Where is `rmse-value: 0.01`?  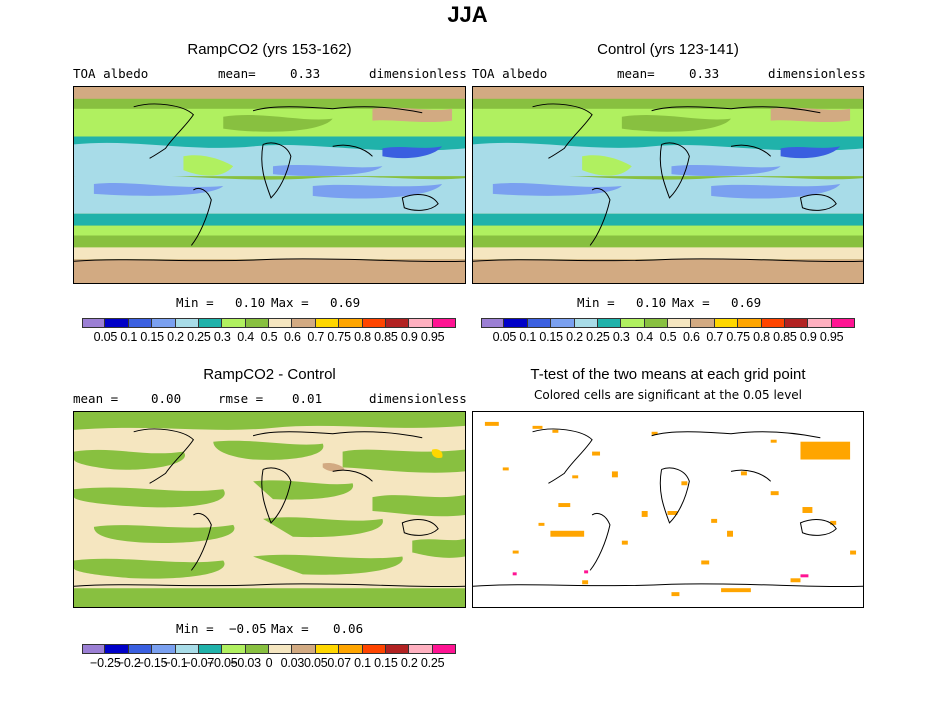 rmse-value: 0.01 is located at coordinates (307, 398).